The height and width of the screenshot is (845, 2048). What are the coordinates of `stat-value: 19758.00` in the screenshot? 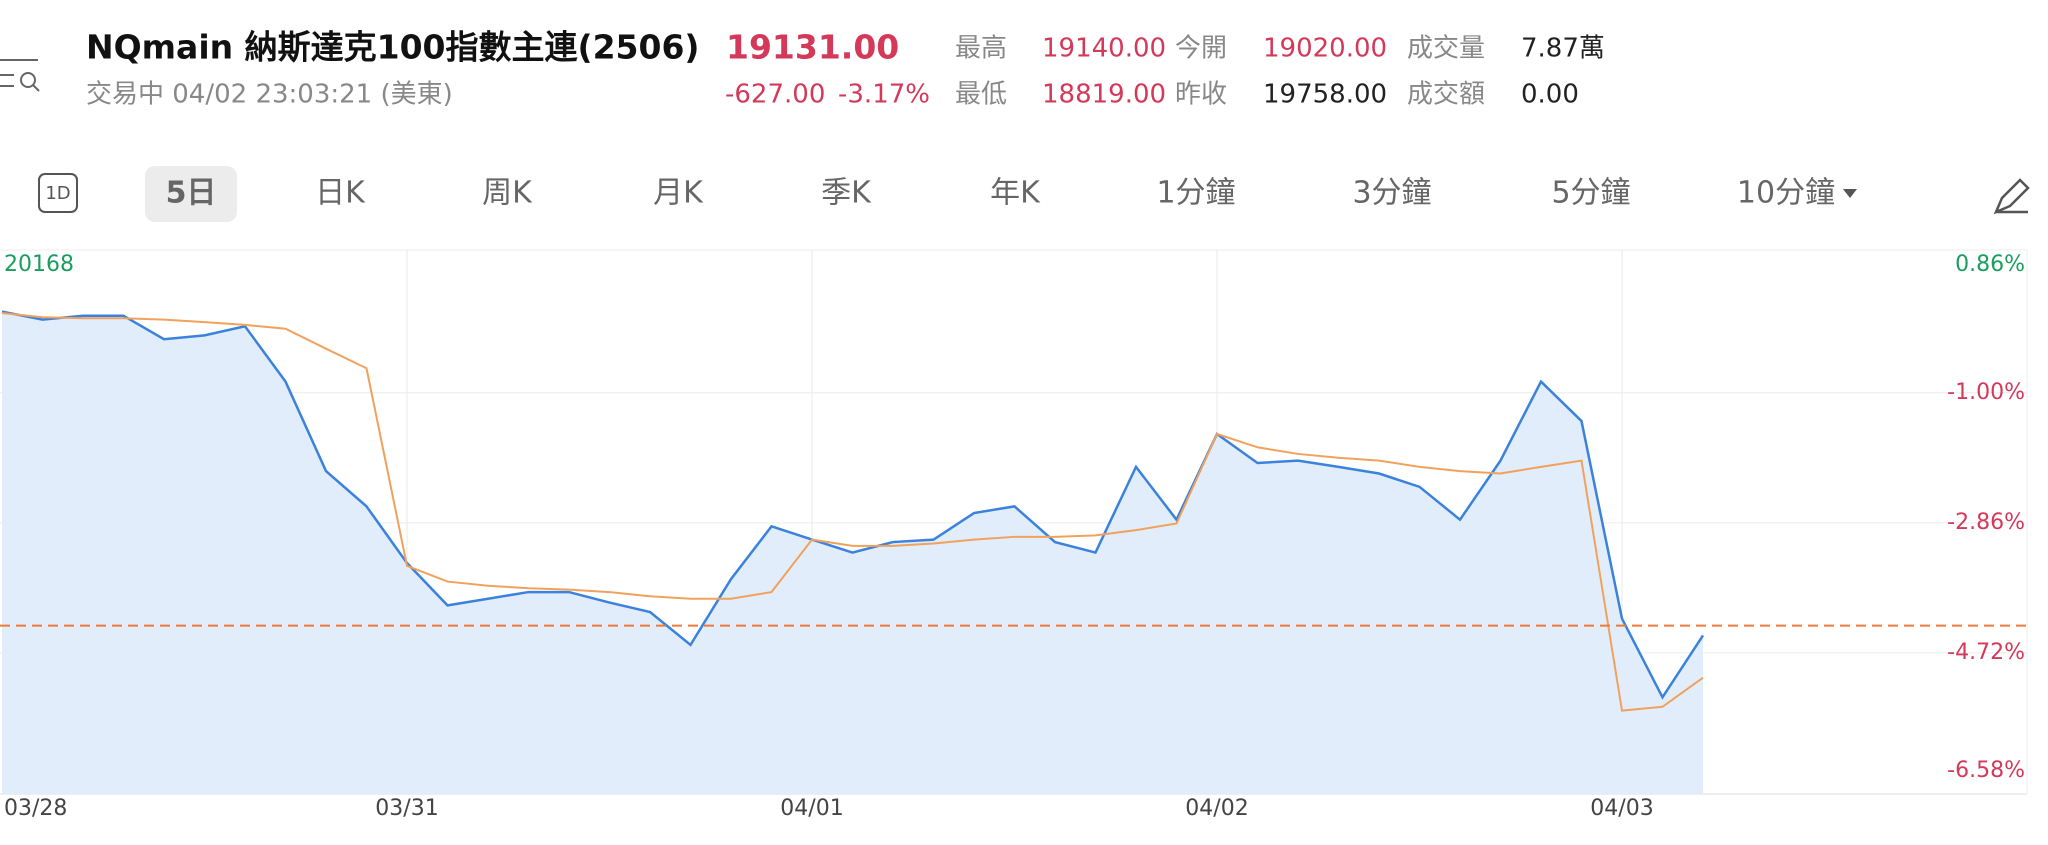 It's located at (1325, 95).